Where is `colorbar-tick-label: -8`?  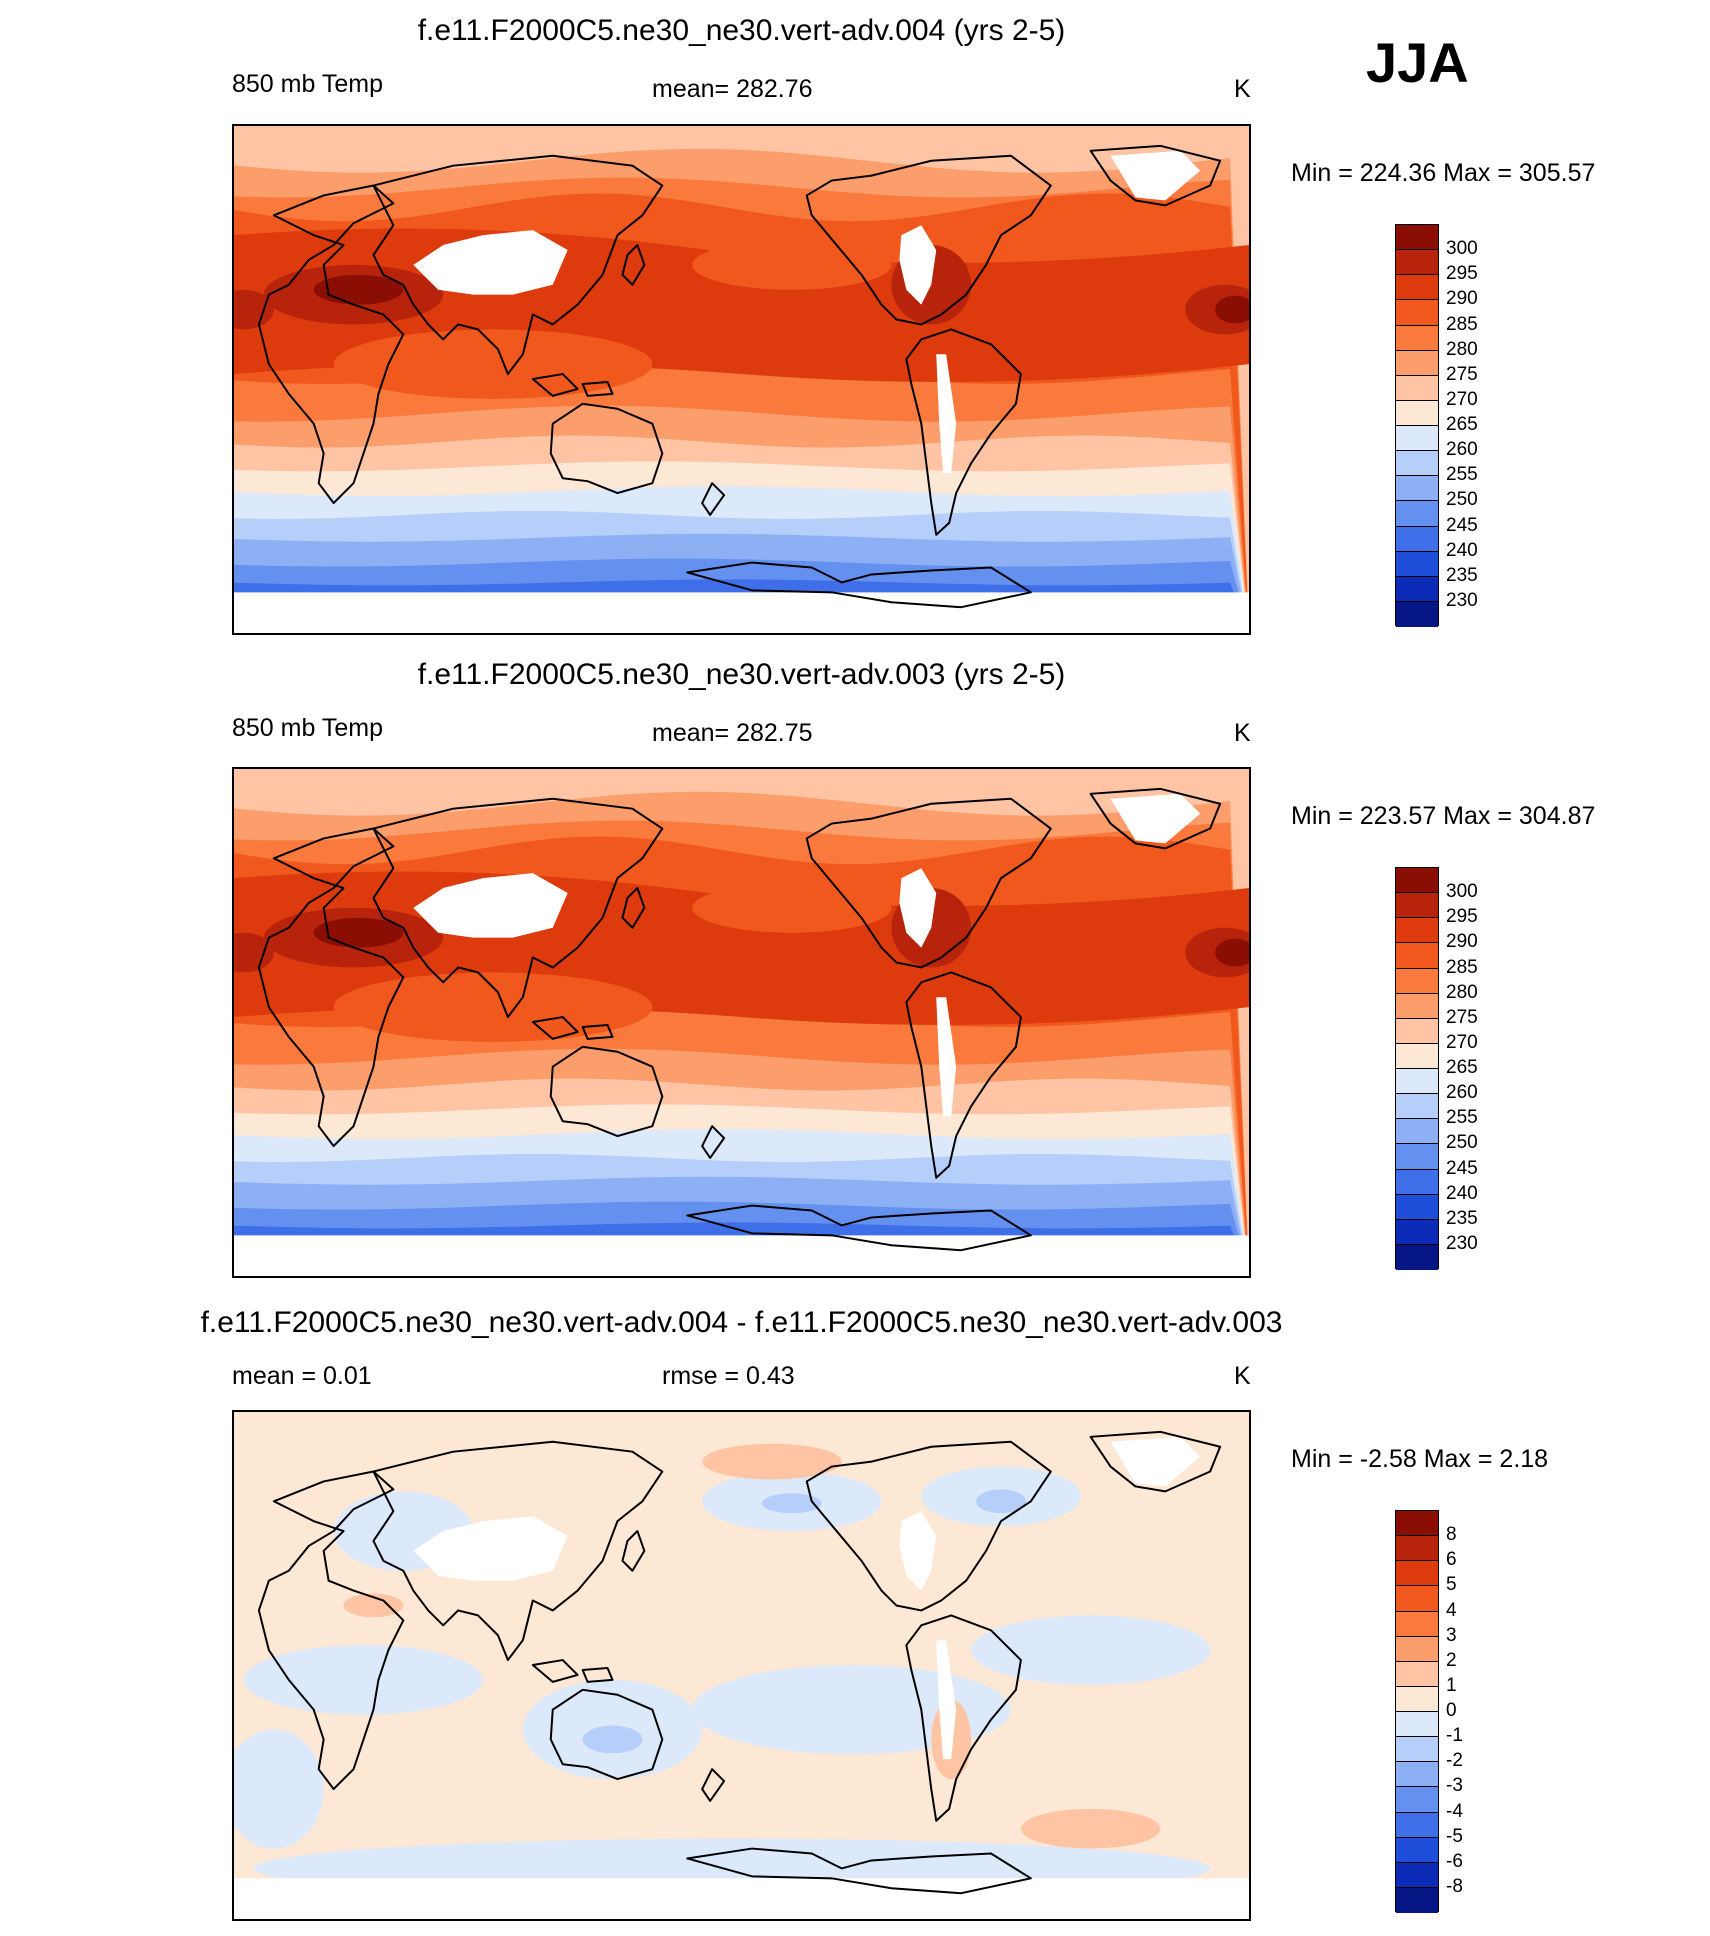 colorbar-tick-label: -8 is located at coordinates (1454, 1886).